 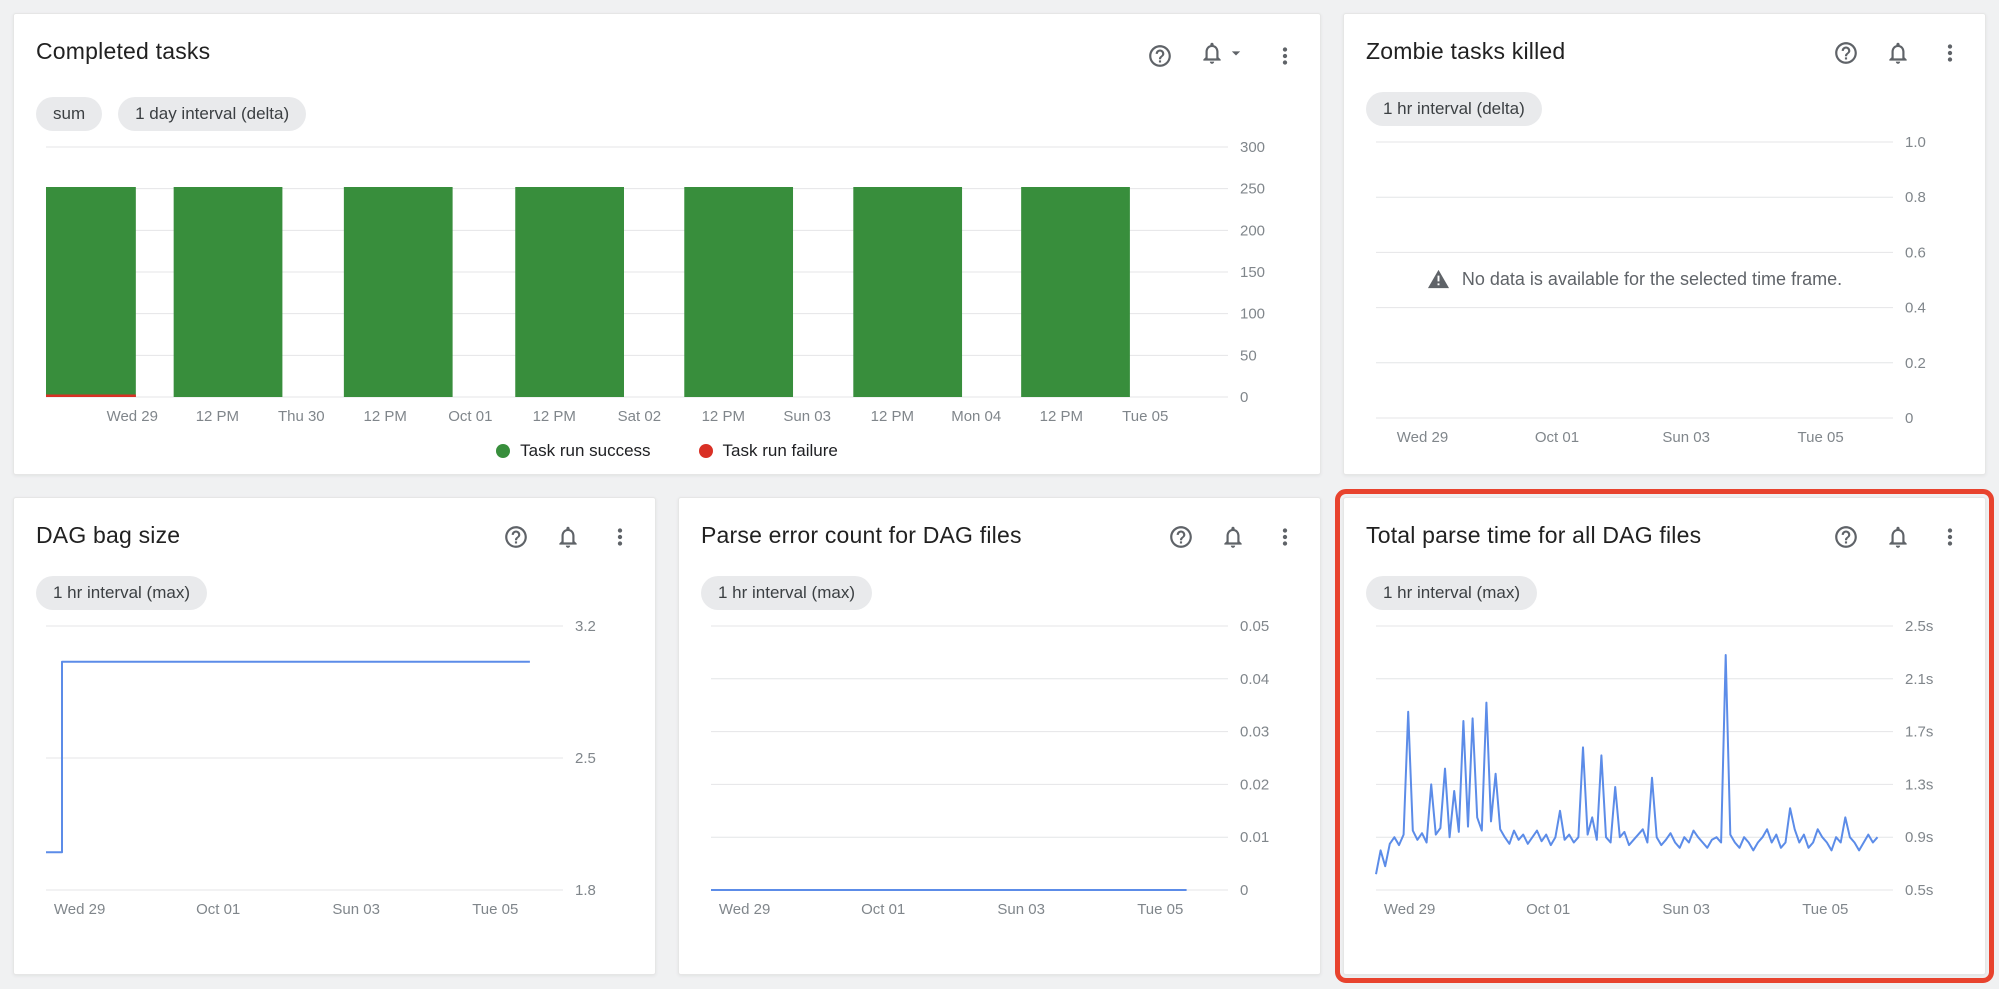 What do you see at coordinates (1235, 55) in the screenshot?
I see `chevron-down-icon` at bounding box center [1235, 55].